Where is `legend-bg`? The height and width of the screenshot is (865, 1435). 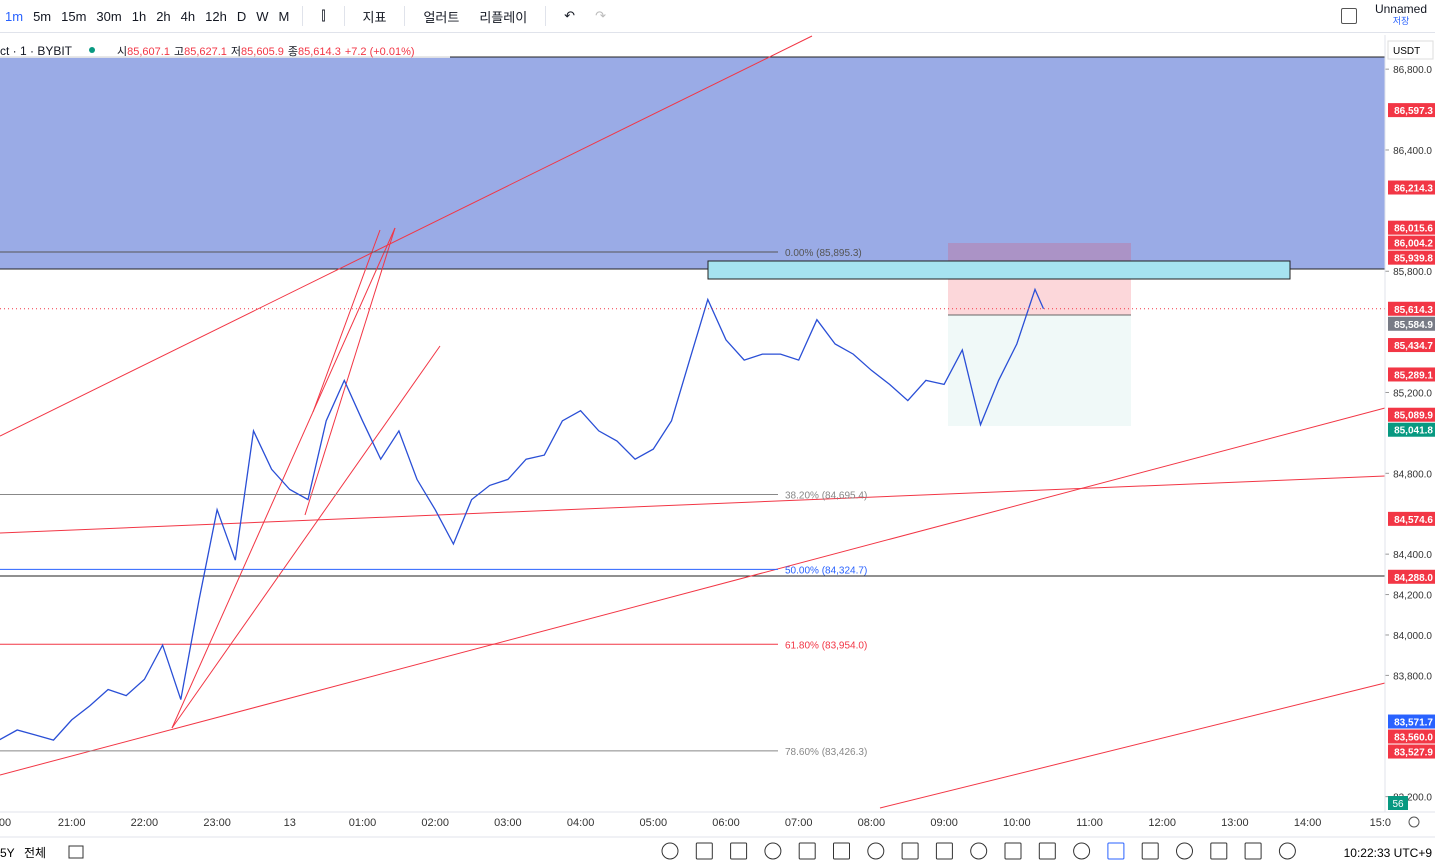 legend-bg is located at coordinates (225, 49).